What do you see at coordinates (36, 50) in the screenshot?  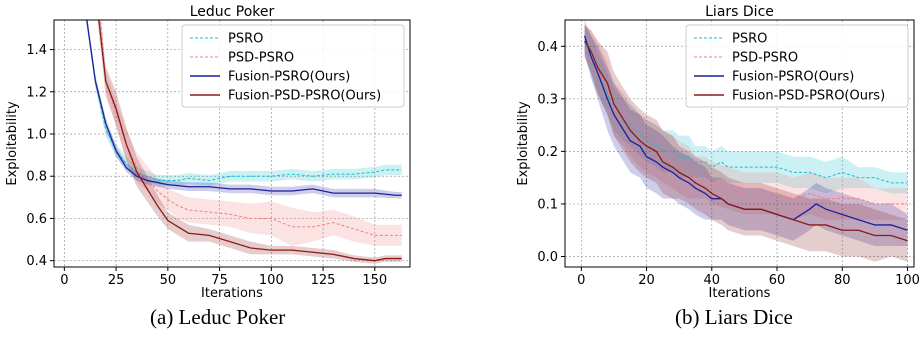 I see `y-tick-label: 1.4` at bounding box center [36, 50].